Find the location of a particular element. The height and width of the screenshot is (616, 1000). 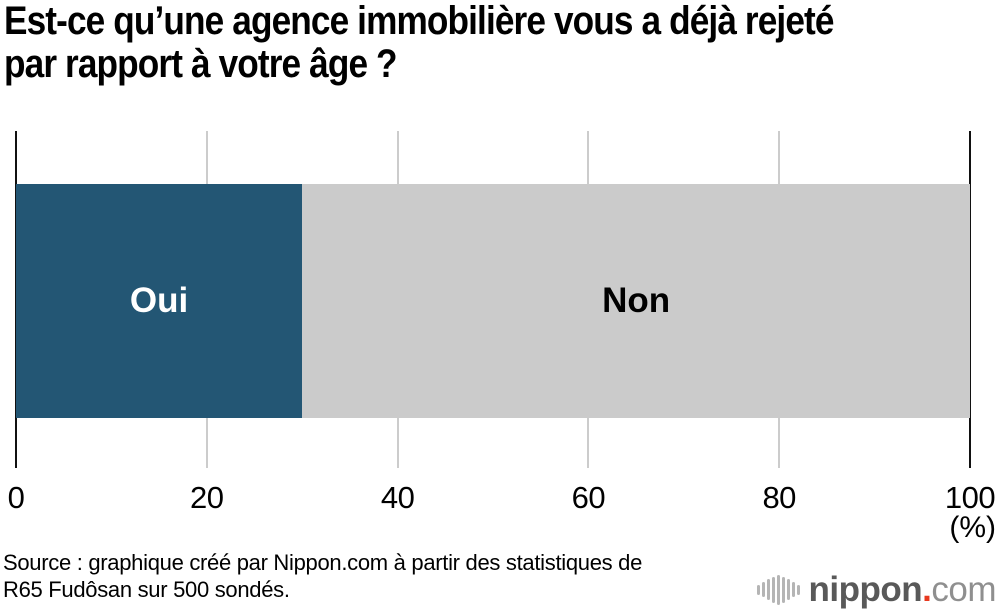

x-tick-100: 100 is located at coordinates (970, 497).